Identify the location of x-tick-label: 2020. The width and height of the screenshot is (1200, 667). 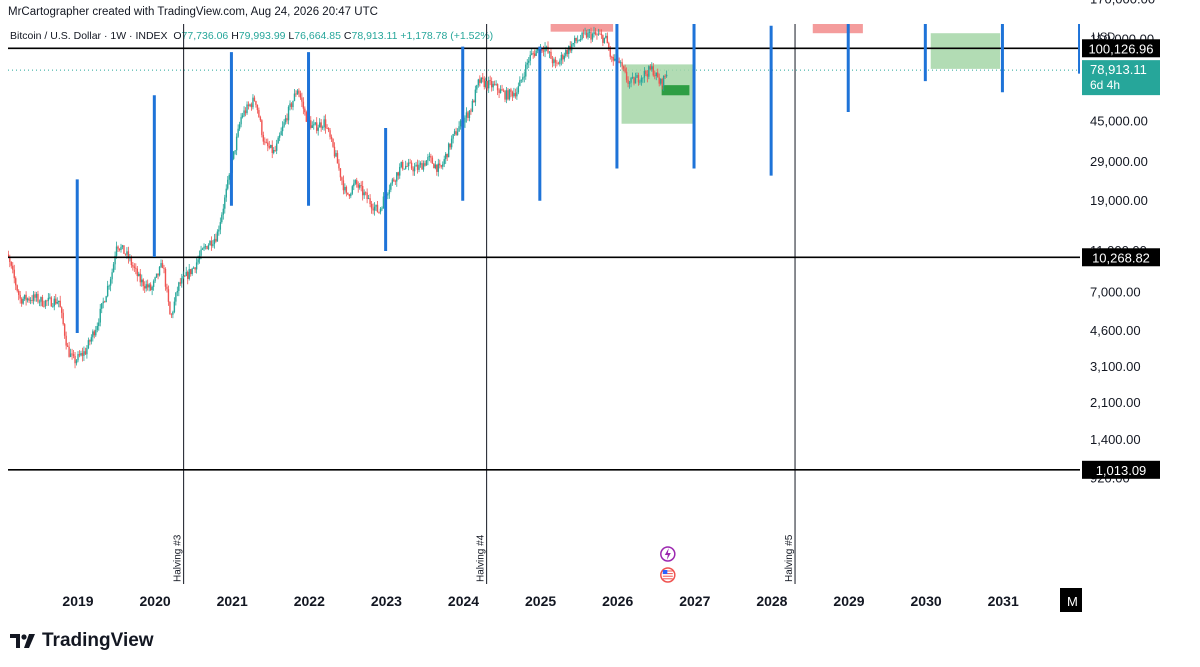
(155, 601).